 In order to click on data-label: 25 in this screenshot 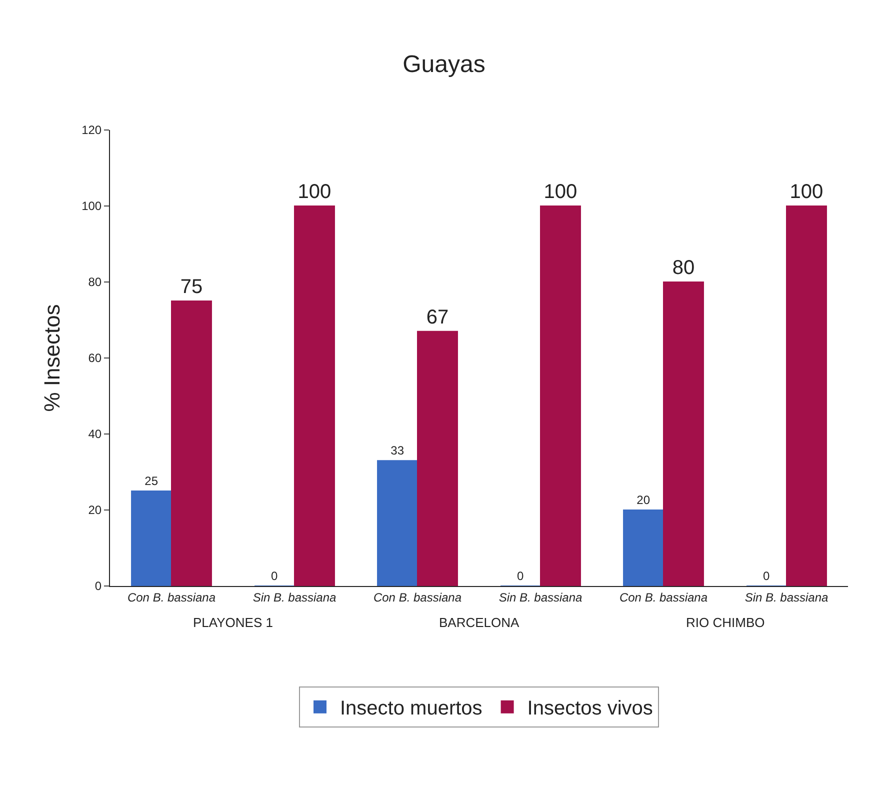, I will do `click(151, 481)`.